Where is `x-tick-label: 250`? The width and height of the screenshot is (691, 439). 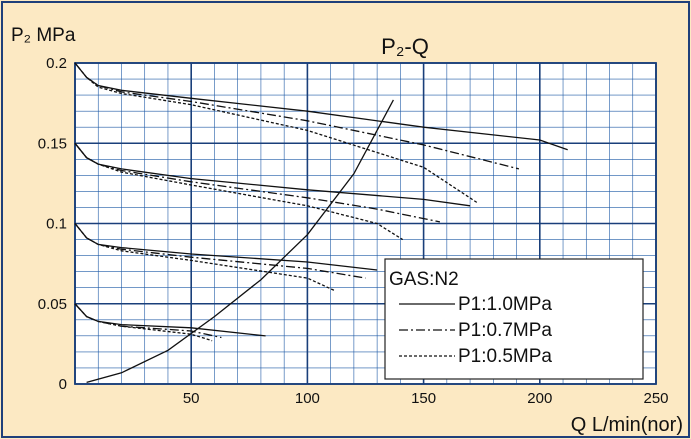
x-tick-label: 250 is located at coordinates (655, 398).